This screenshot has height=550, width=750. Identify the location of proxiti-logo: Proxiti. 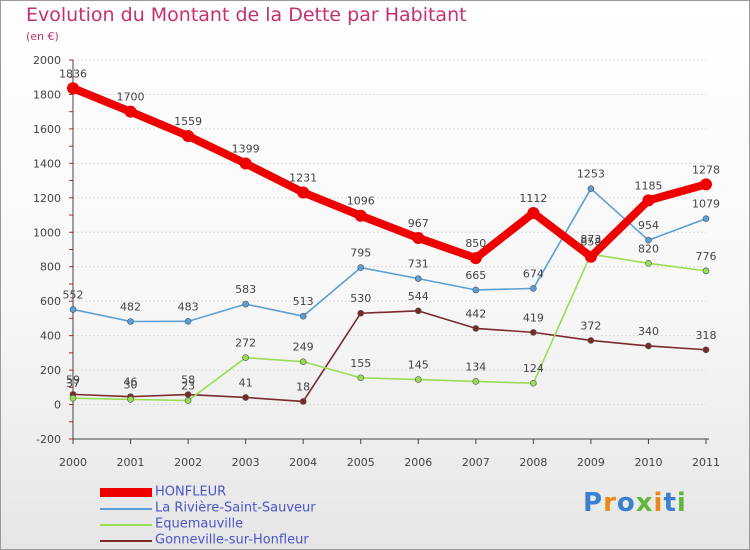
(635, 503).